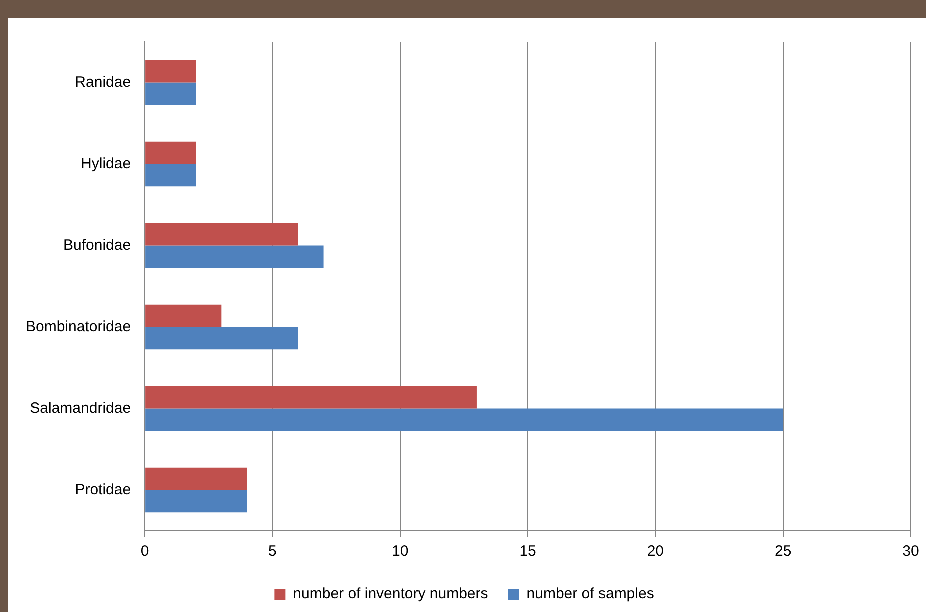  What do you see at coordinates (81, 408) in the screenshot?
I see `y-tick-label: Salamandridae` at bounding box center [81, 408].